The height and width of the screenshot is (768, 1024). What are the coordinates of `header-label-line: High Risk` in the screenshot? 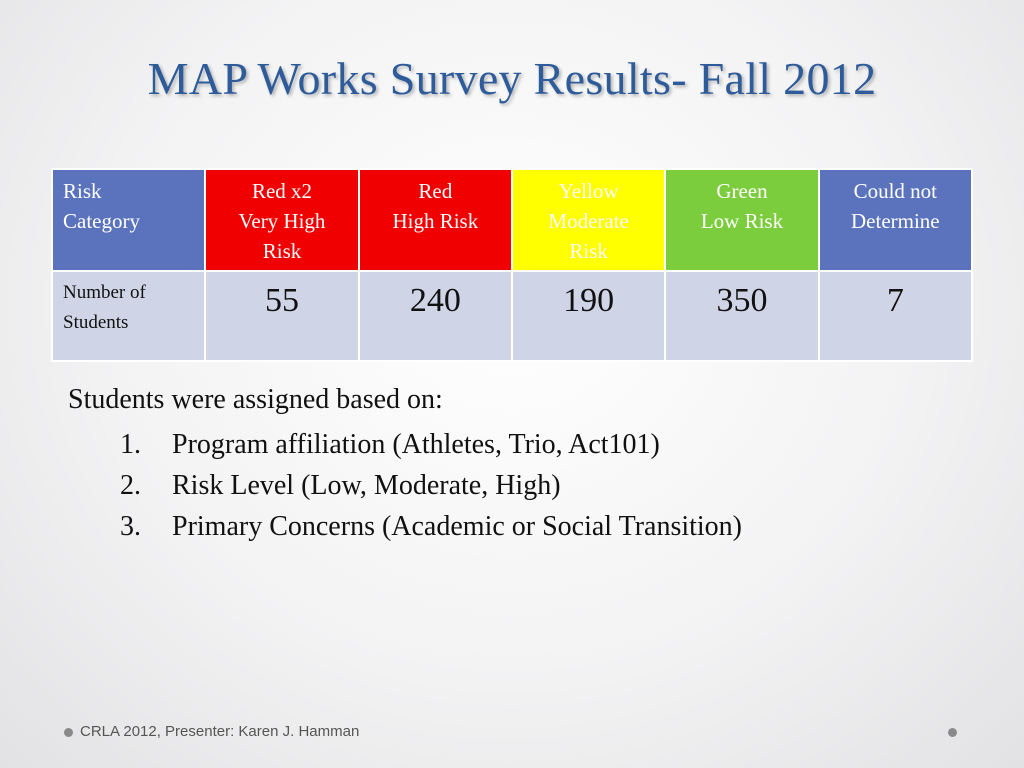 It's located at (435, 221).